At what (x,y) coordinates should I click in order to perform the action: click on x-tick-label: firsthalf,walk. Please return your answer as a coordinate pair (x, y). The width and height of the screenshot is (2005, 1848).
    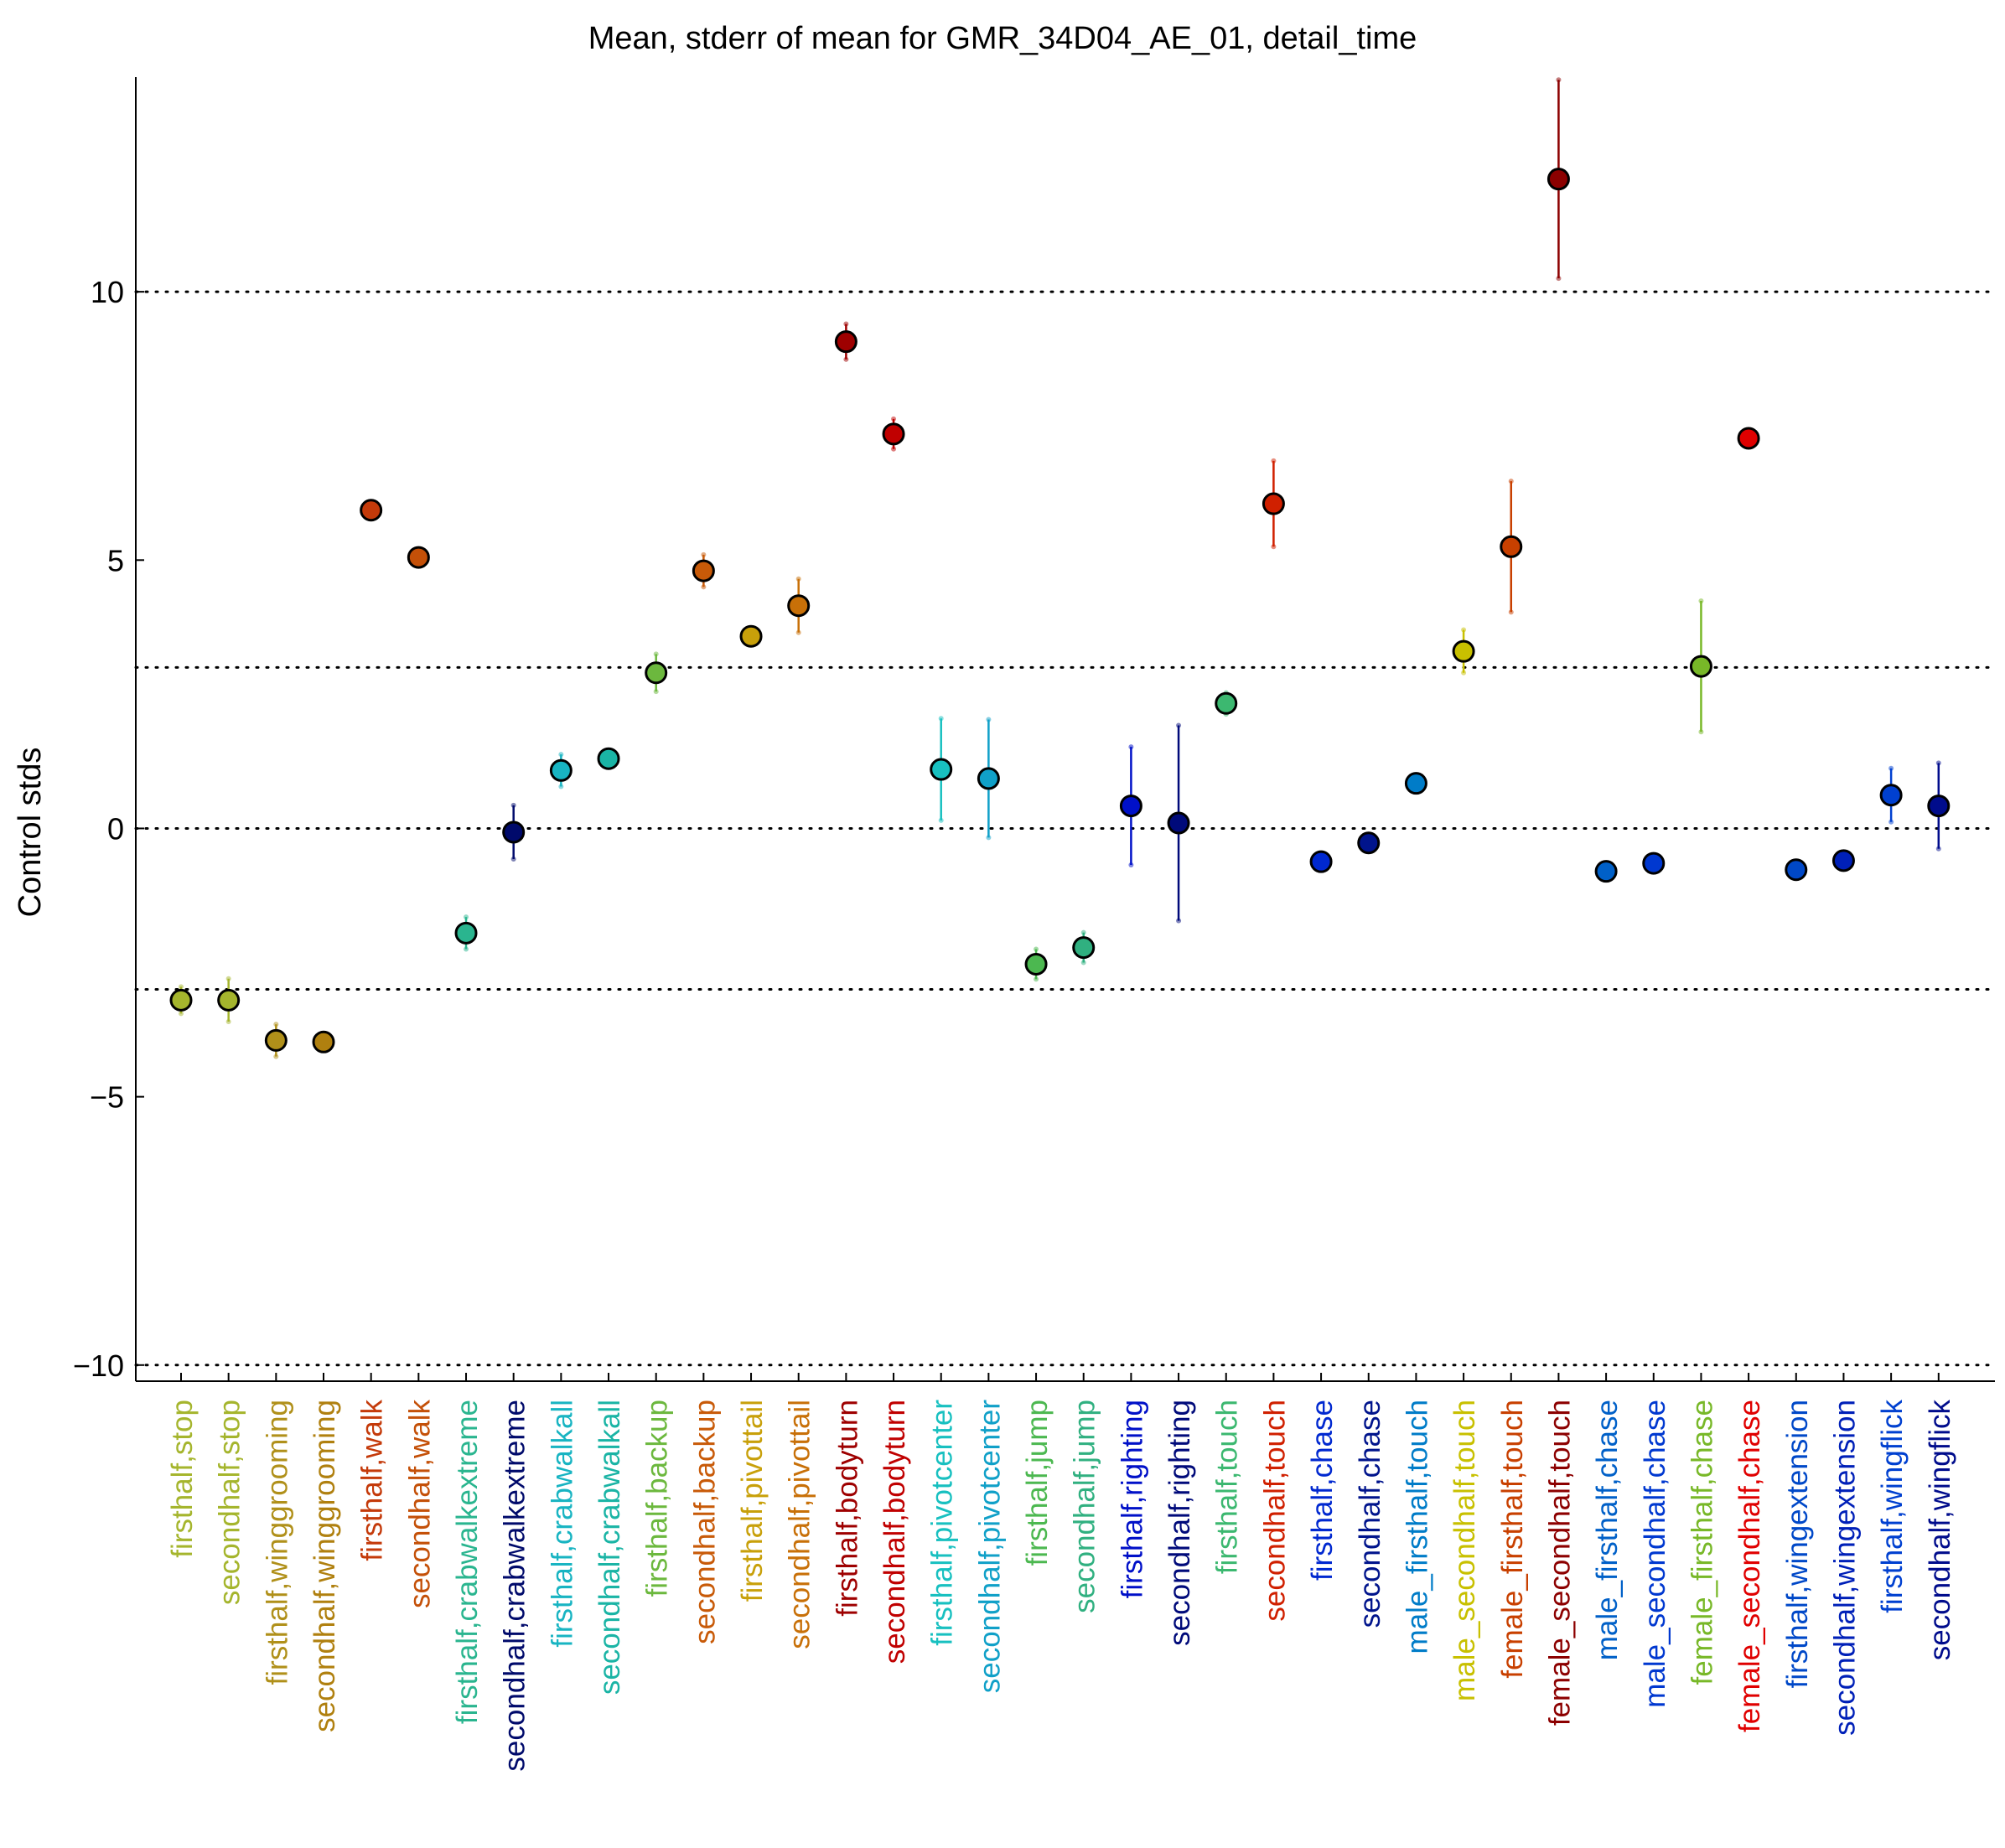
    Looking at the image, I should click on (372, 1480).